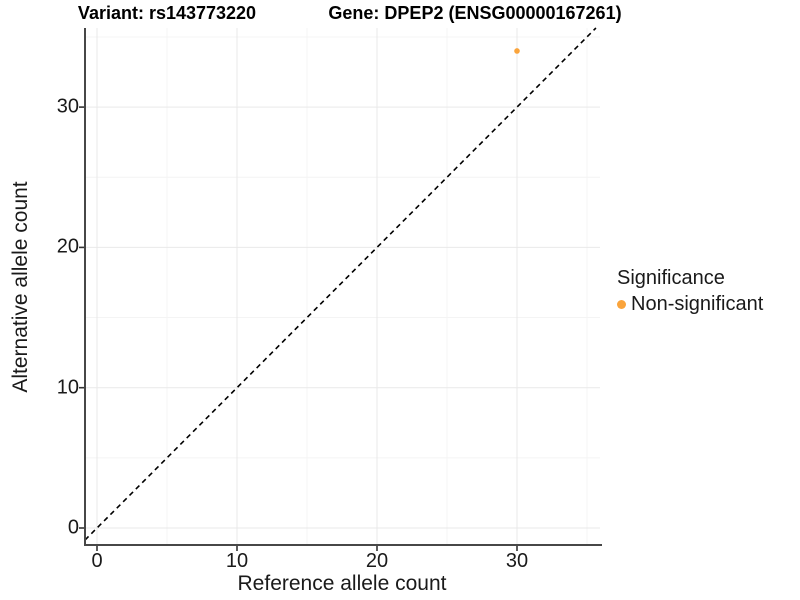 This screenshot has width=800, height=600. Describe the element at coordinates (690, 291) in the screenshot. I see `legend: Significance Non-significant` at that location.